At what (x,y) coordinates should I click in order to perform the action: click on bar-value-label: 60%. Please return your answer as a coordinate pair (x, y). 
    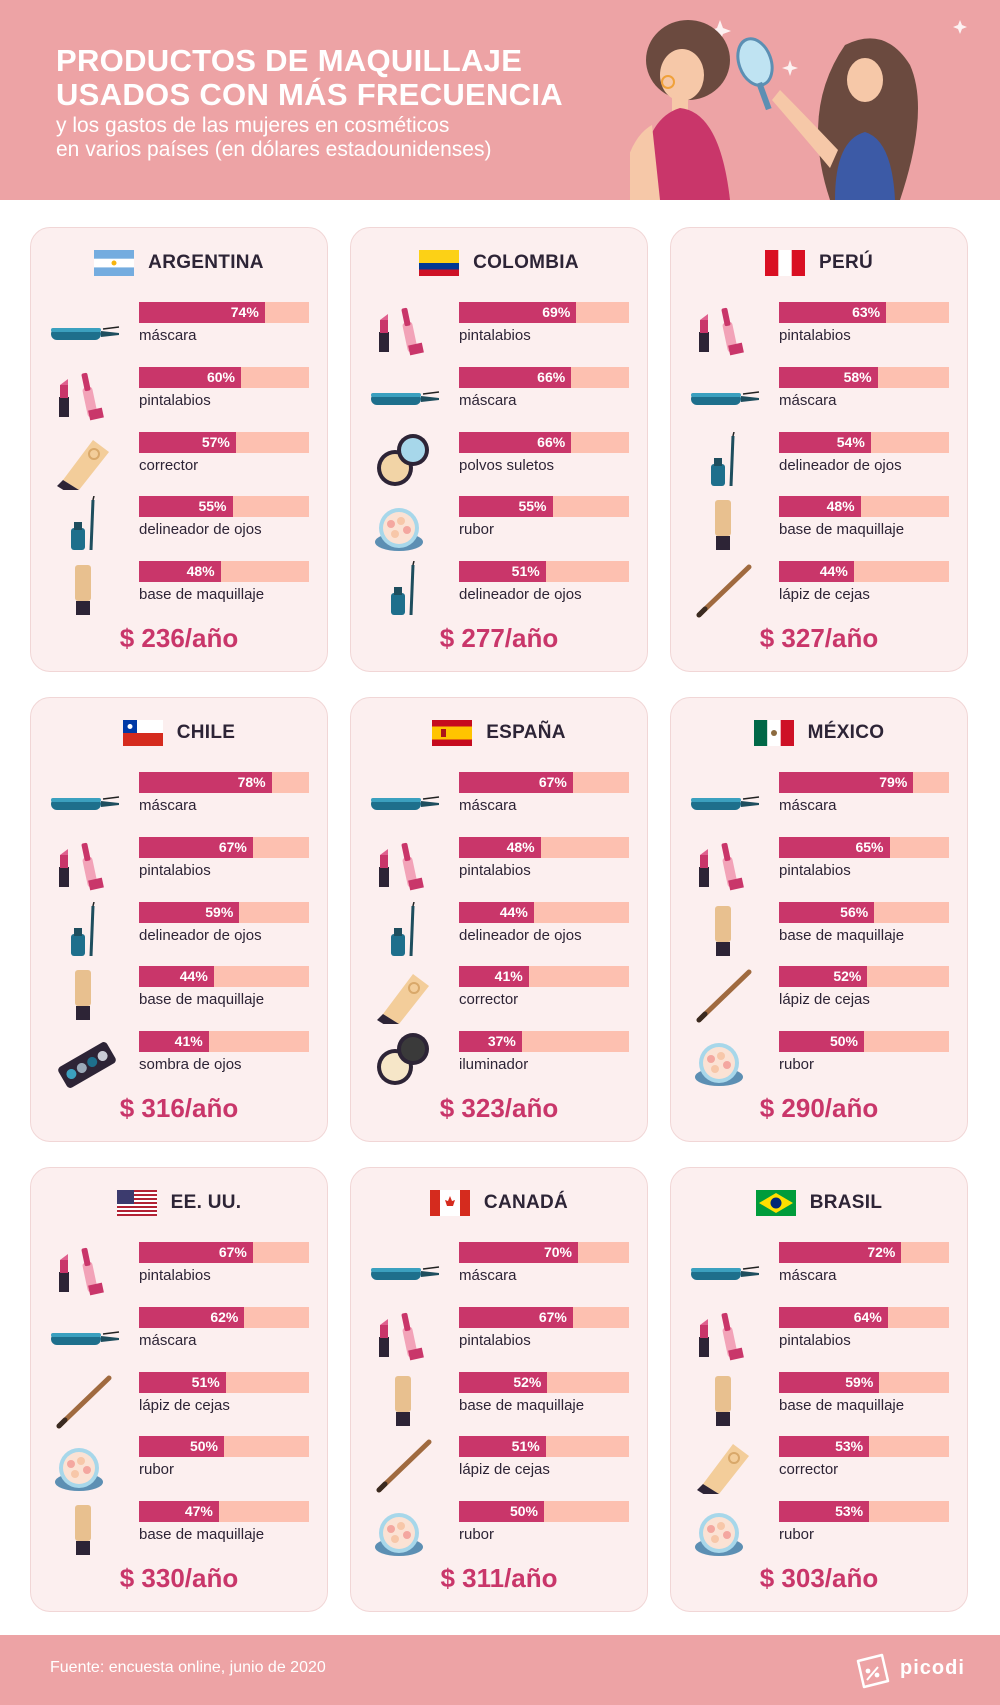
    Looking at the image, I should click on (220, 377).